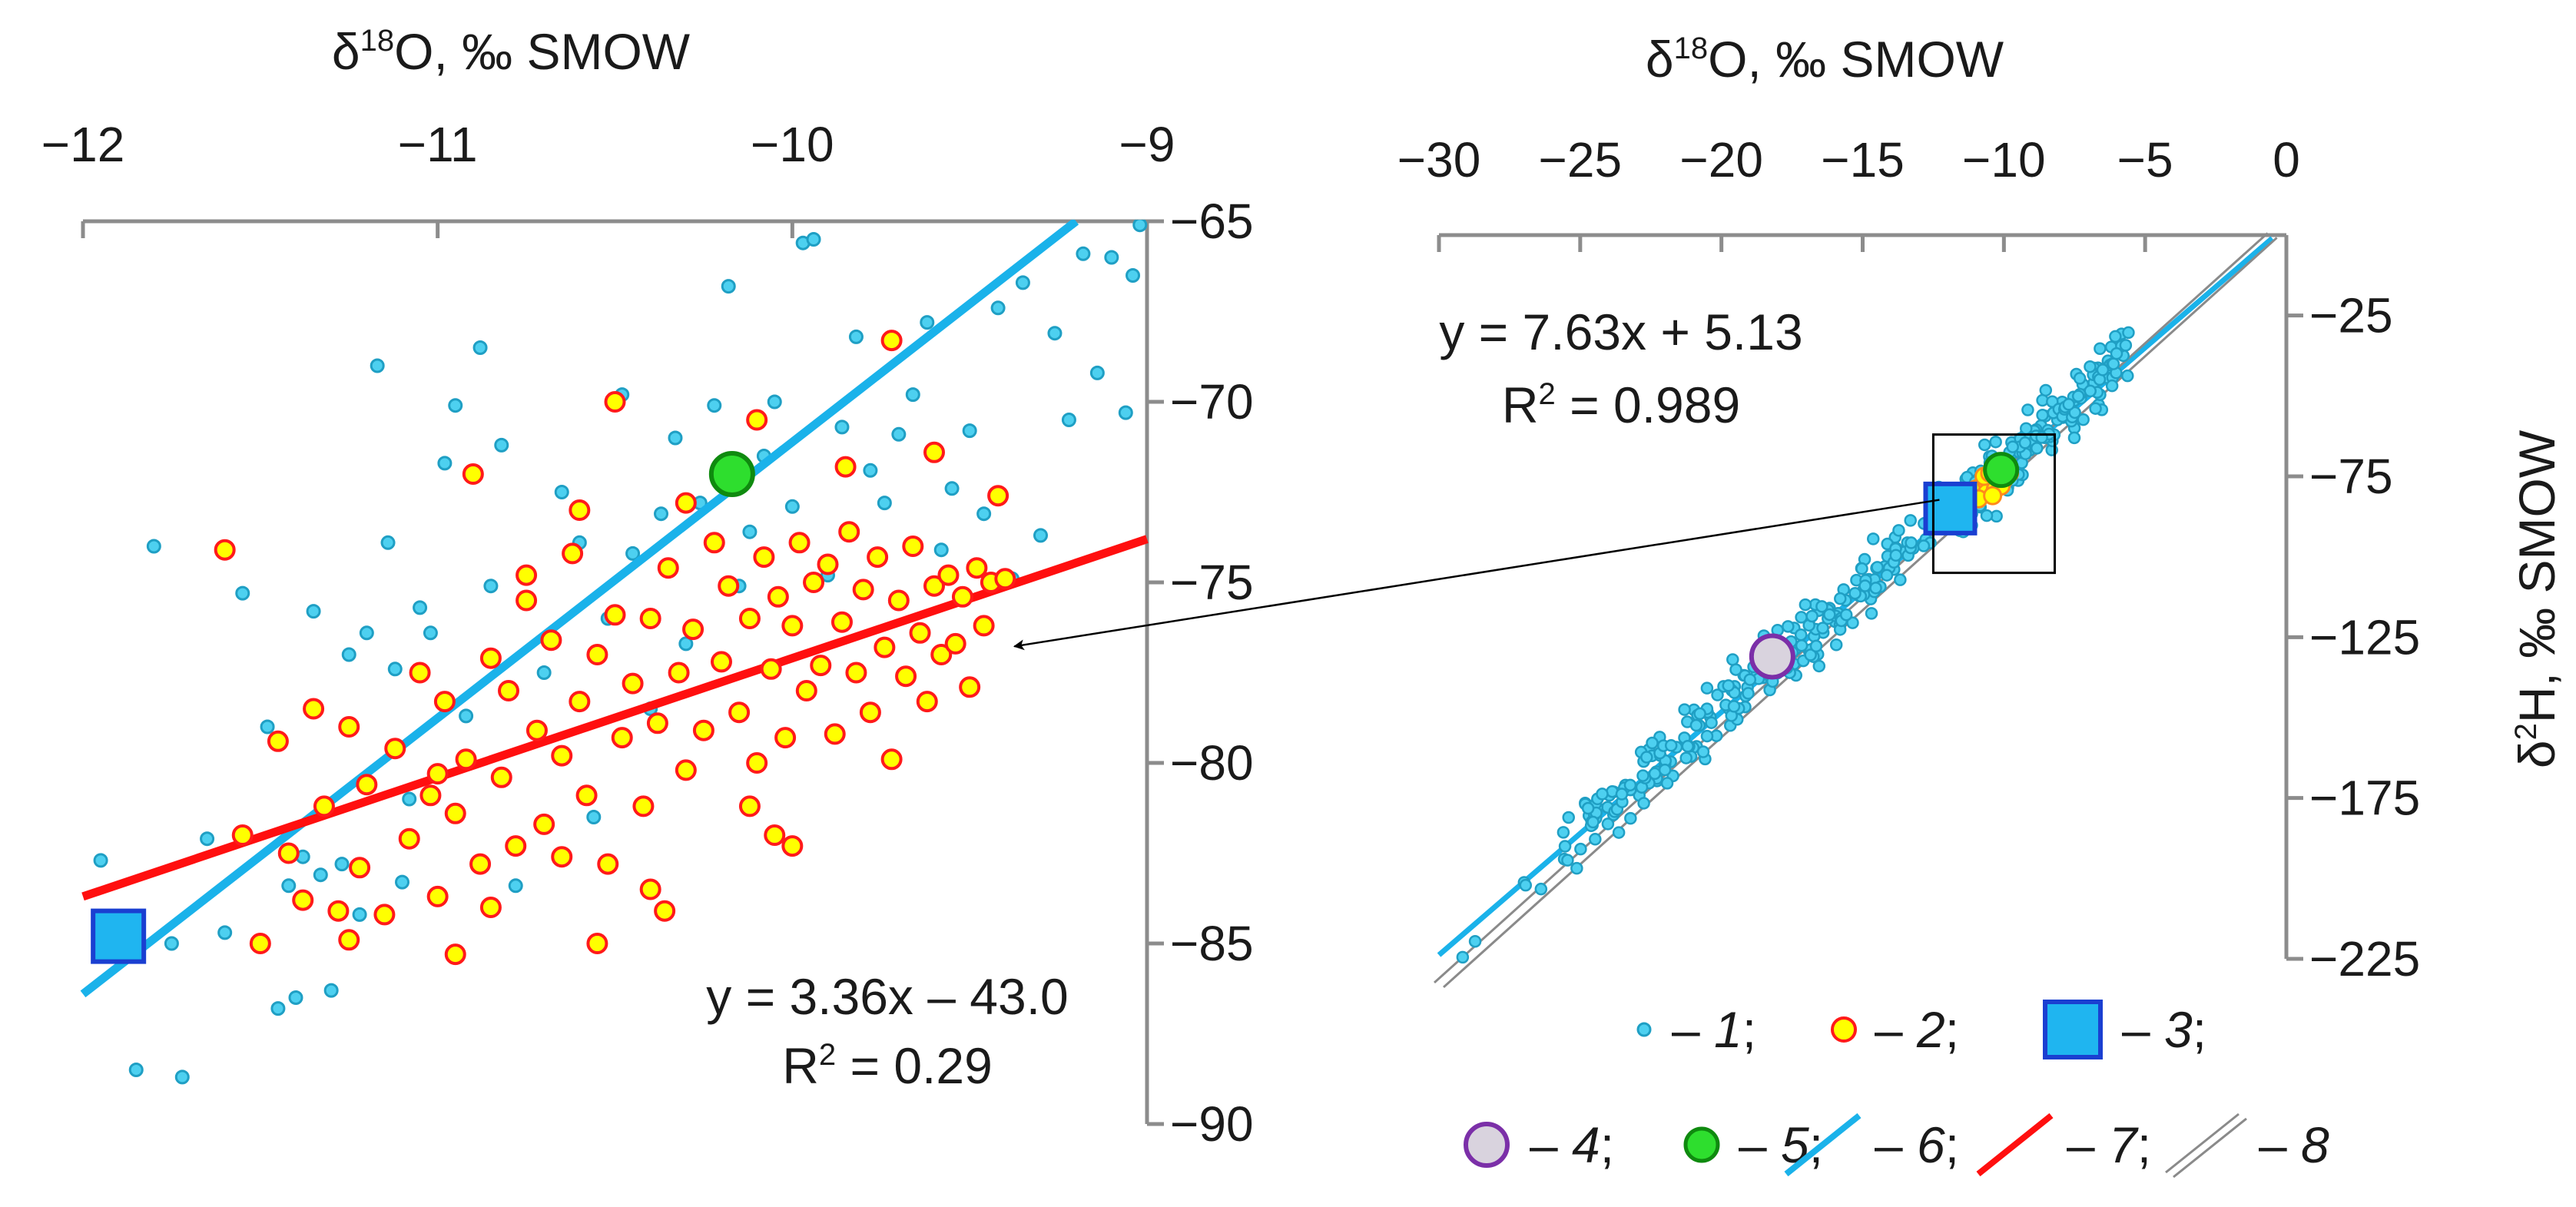 This screenshot has height=1207, width=2576. What do you see at coordinates (792, 145) in the screenshot?
I see `left-x-tick-label: −10` at bounding box center [792, 145].